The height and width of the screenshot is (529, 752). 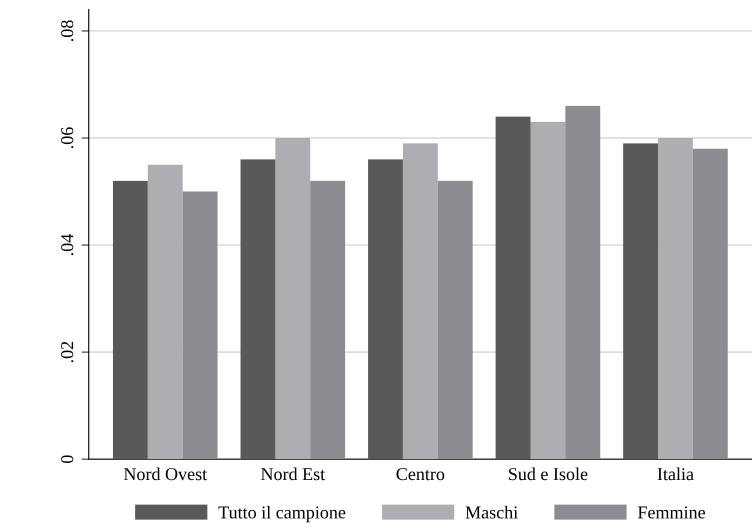 What do you see at coordinates (293, 474) in the screenshot?
I see `x-tick-label: Nord Est` at bounding box center [293, 474].